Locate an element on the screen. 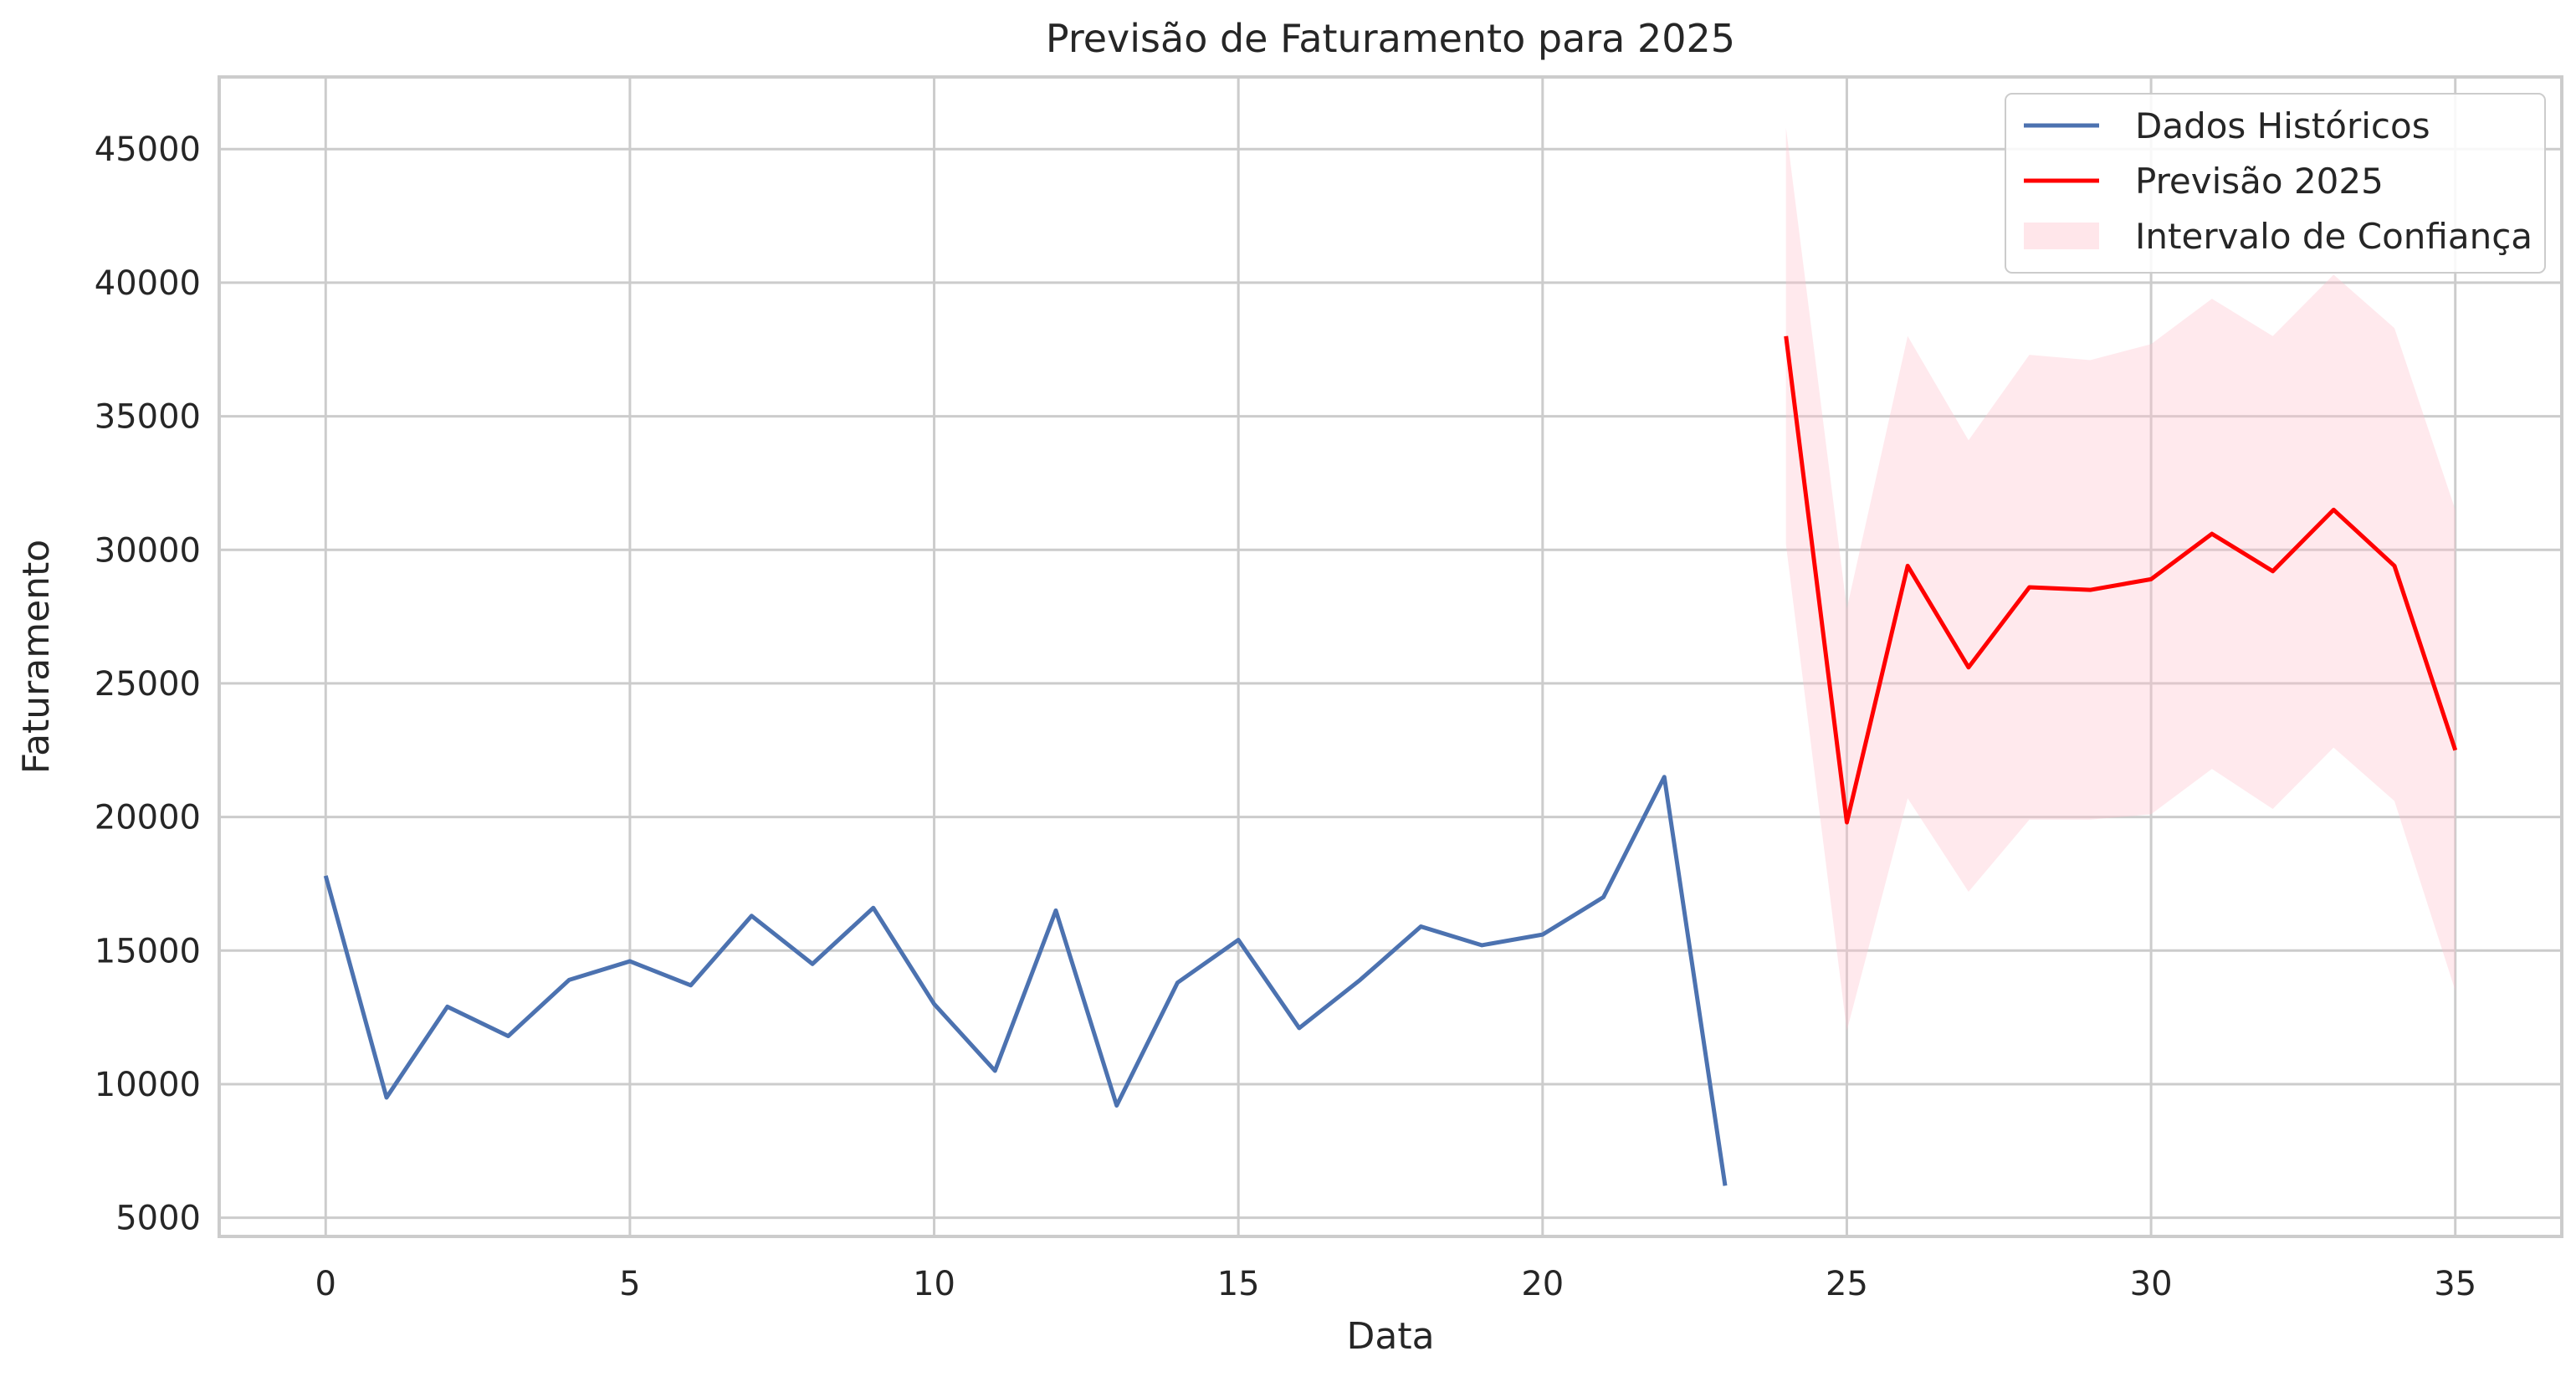  forecast-series-line is located at coordinates (2121, 580).